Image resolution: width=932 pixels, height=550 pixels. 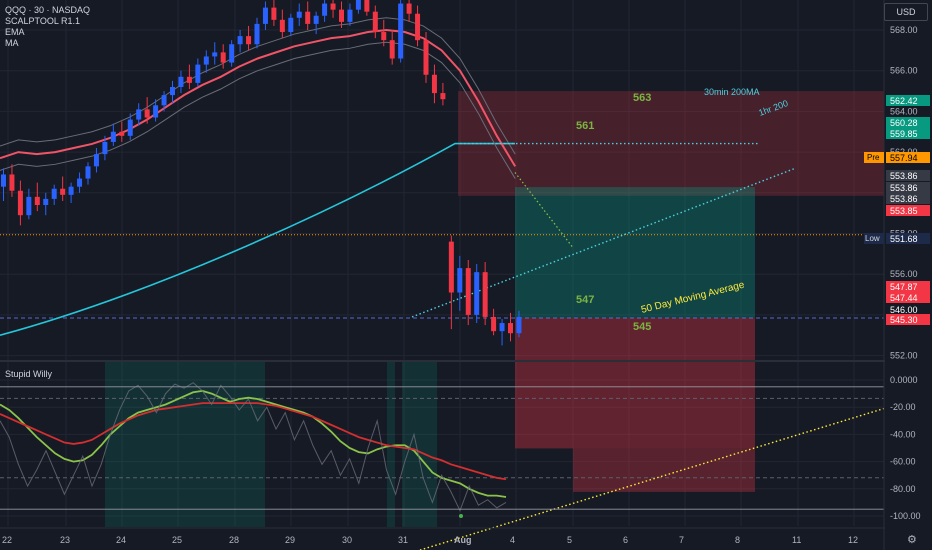 What do you see at coordinates (903, 434) in the screenshot?
I see `osc-tick-label: -40.00` at bounding box center [903, 434].